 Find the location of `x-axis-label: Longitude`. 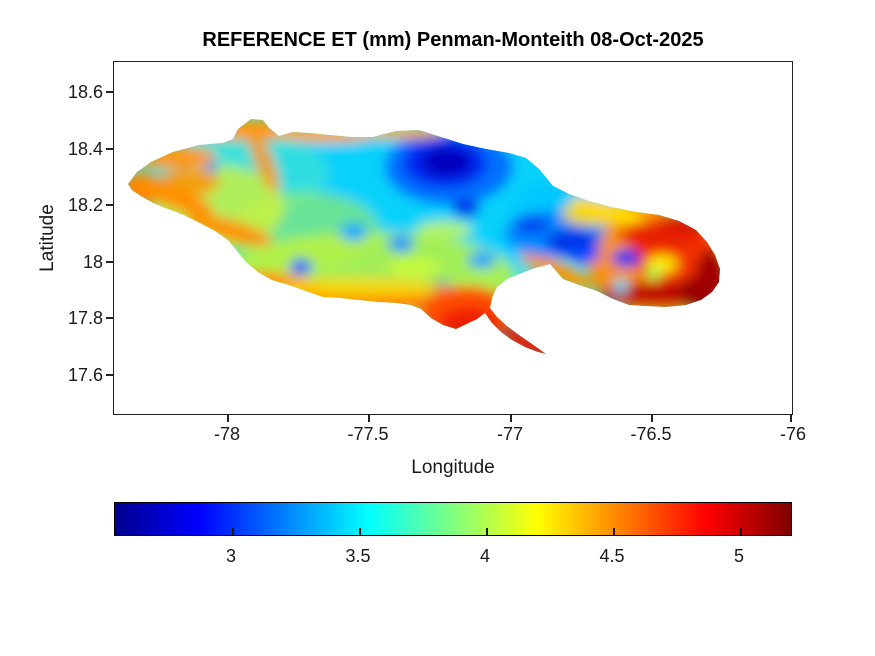

x-axis-label: Longitude is located at coordinates (453, 467).